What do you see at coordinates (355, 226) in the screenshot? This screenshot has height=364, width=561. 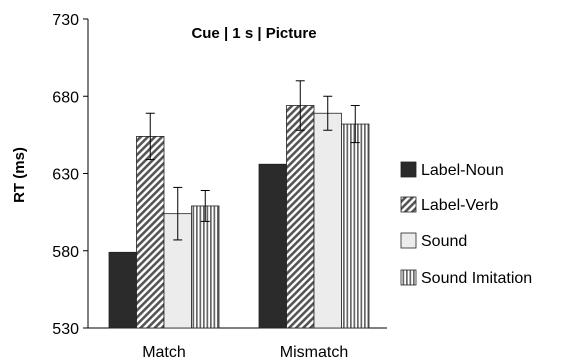 I see `bar-sound-imitation-mismatch` at bounding box center [355, 226].